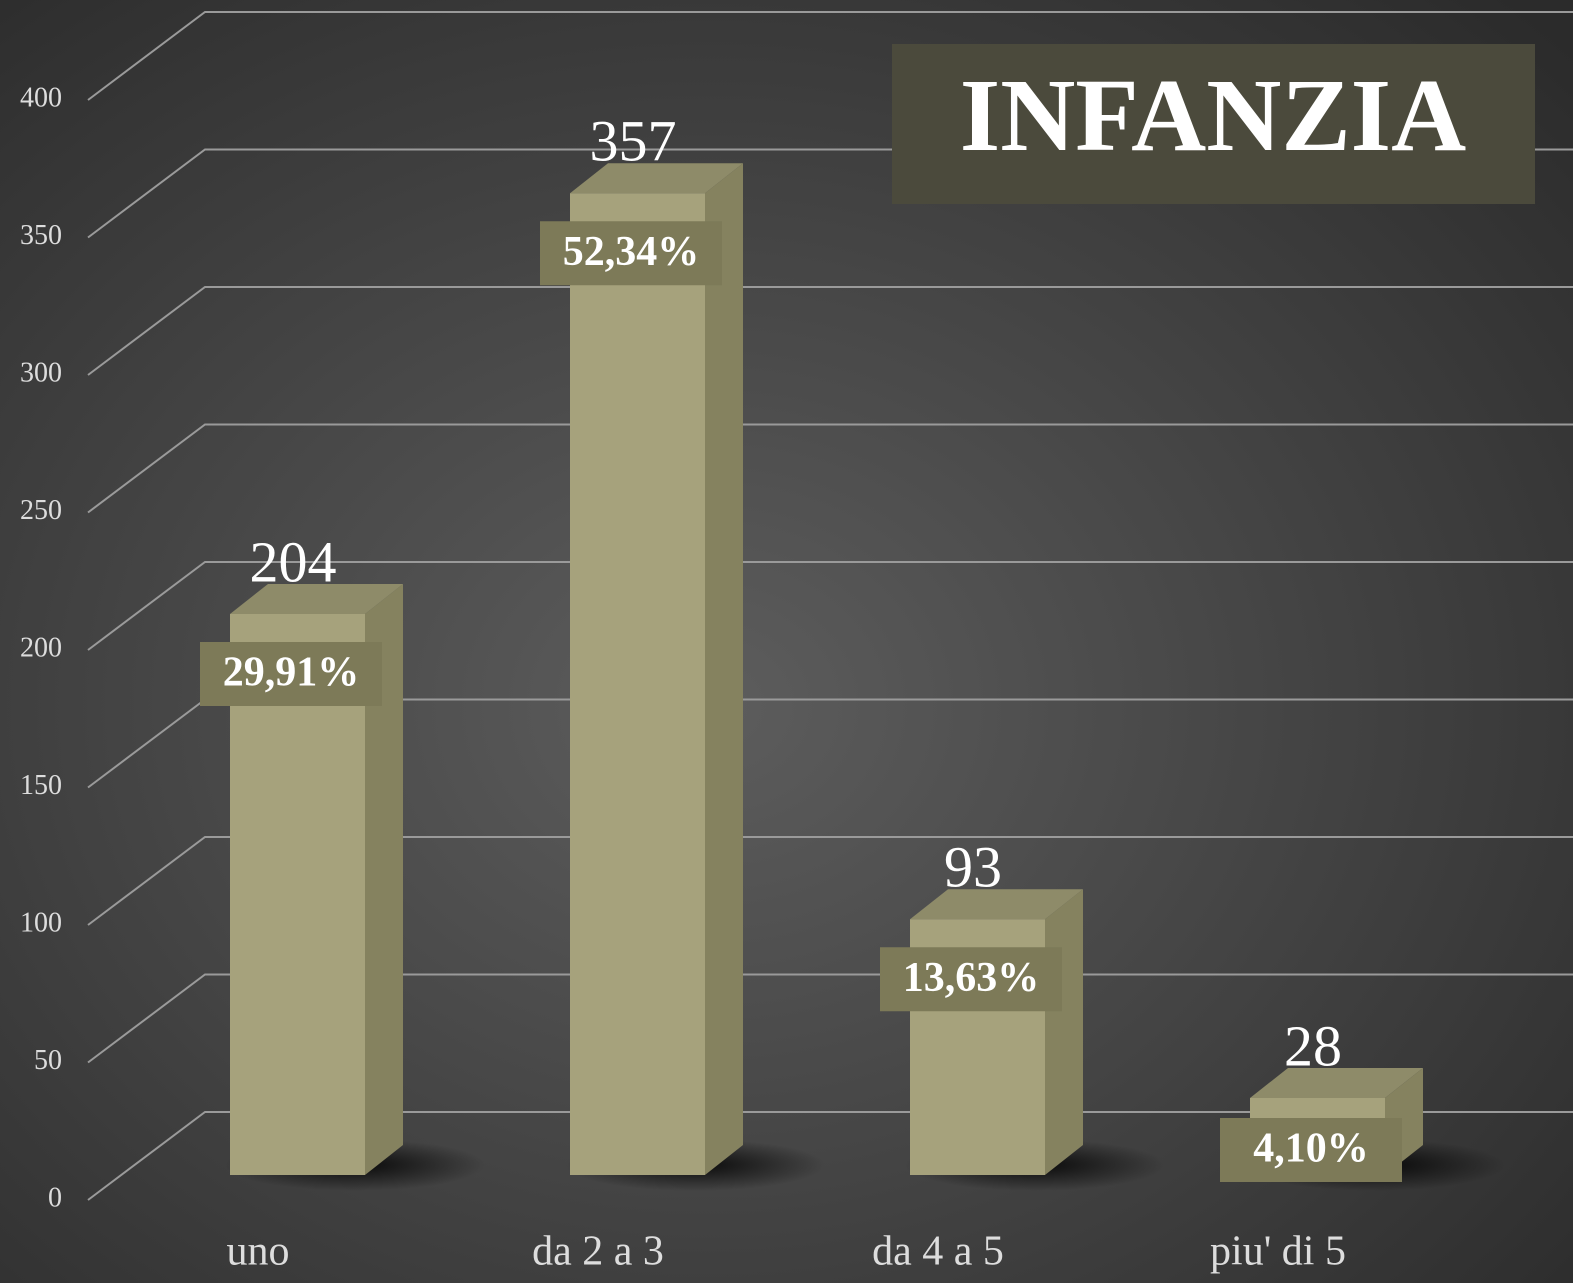  What do you see at coordinates (41, 785) in the screenshot?
I see `y-tick-label: 150` at bounding box center [41, 785].